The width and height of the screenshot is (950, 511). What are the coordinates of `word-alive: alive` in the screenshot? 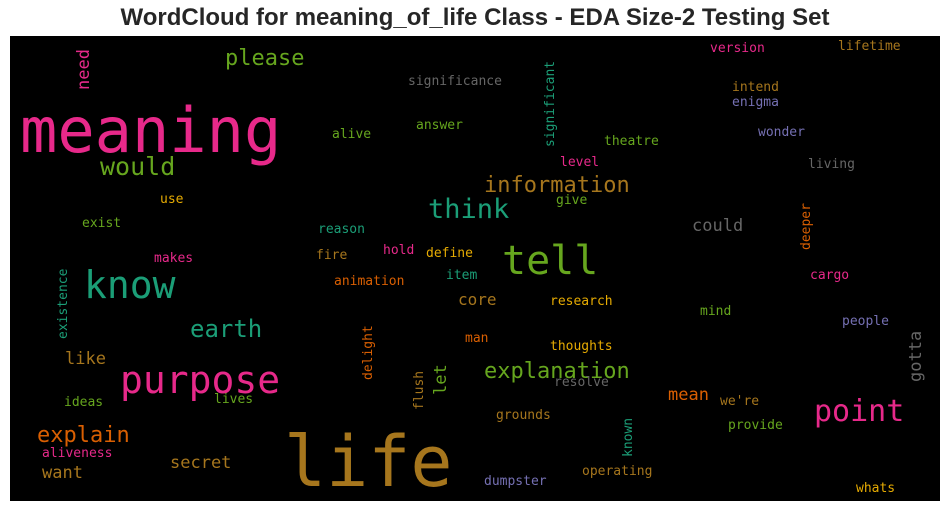 It's located at (352, 134).